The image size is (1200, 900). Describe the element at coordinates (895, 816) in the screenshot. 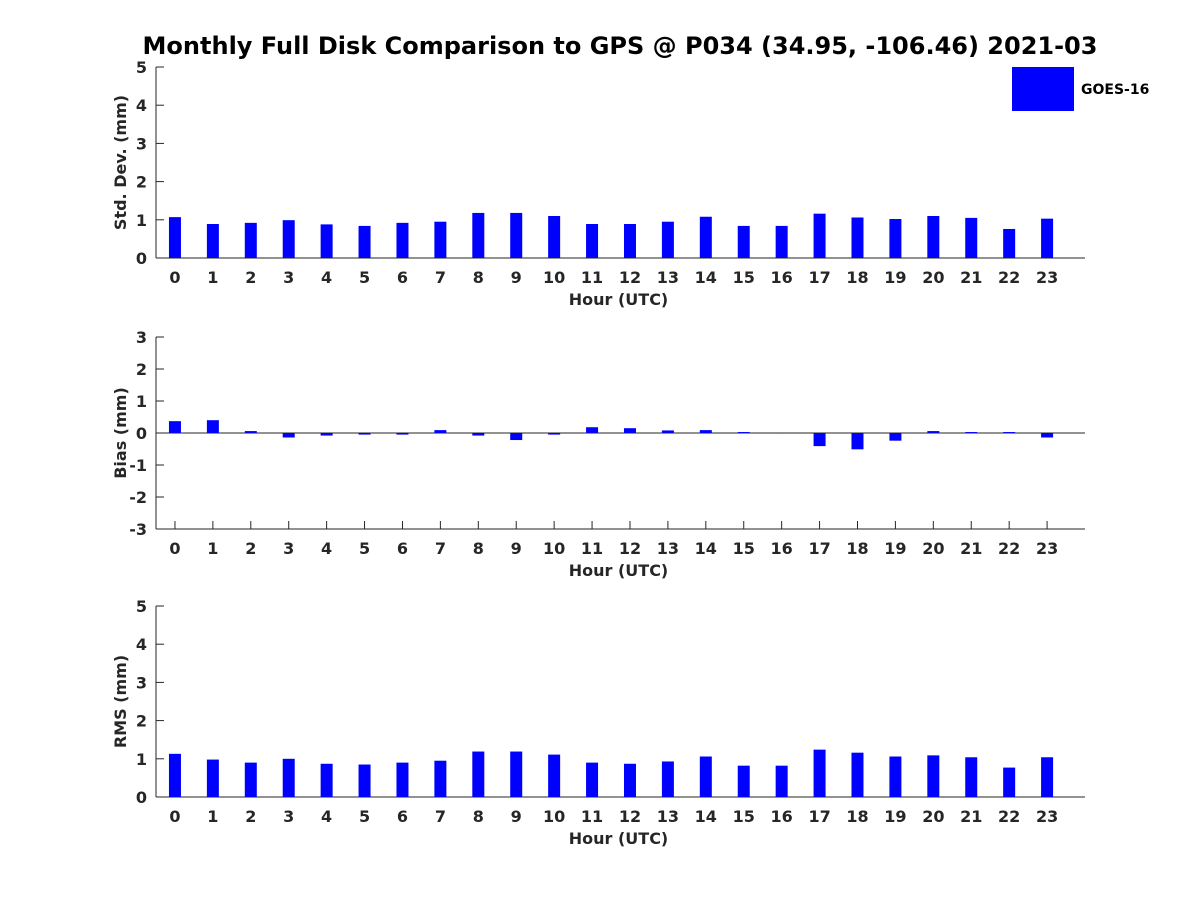

I see `rms-x-tick-label: 19` at that location.